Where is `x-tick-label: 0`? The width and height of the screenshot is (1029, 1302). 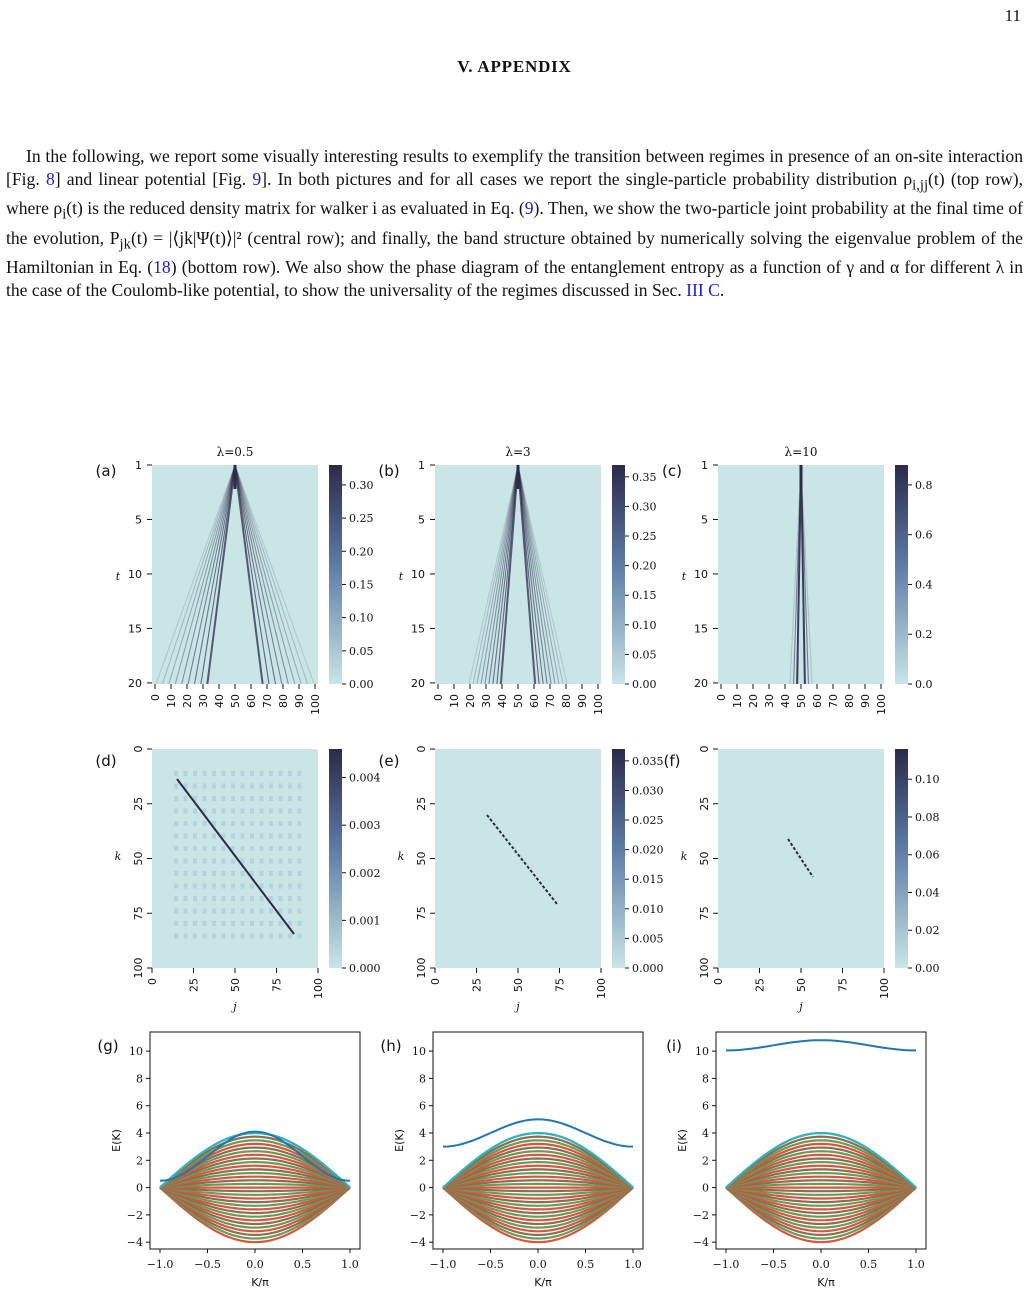
x-tick-label: 0 is located at coordinates (155, 697).